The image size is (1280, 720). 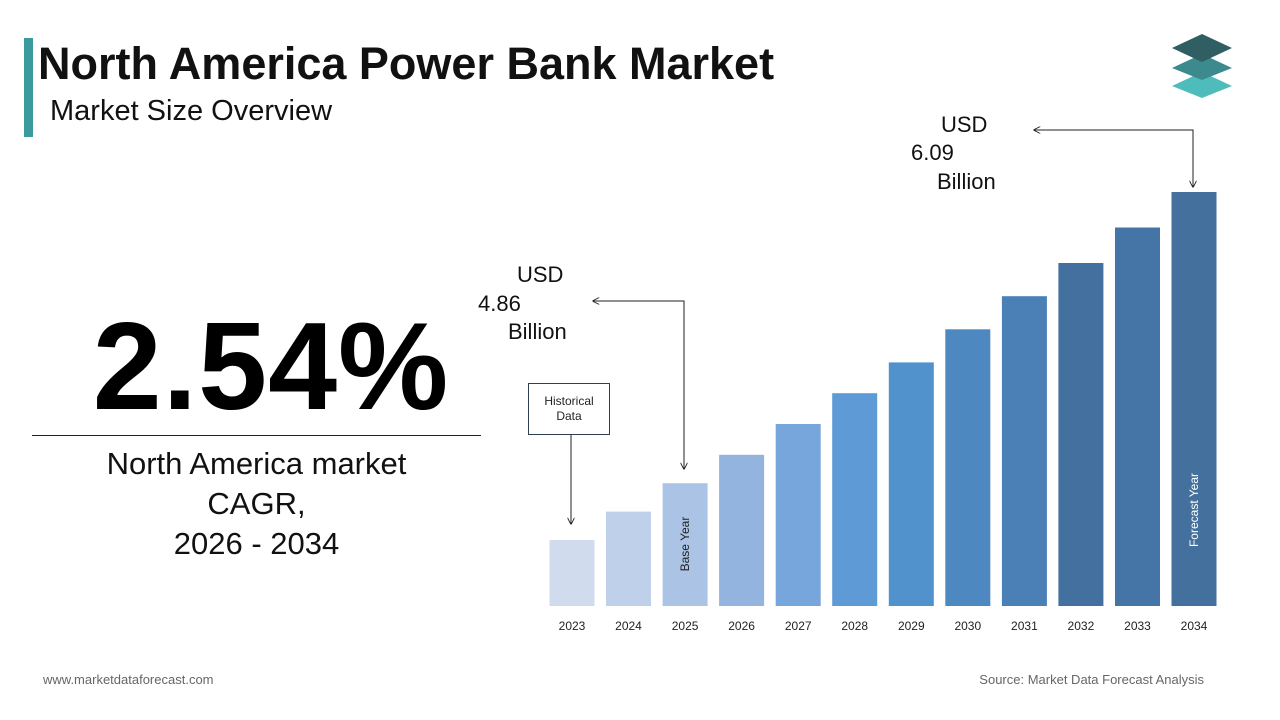 What do you see at coordinates (572, 573) in the screenshot?
I see `bar-2023` at bounding box center [572, 573].